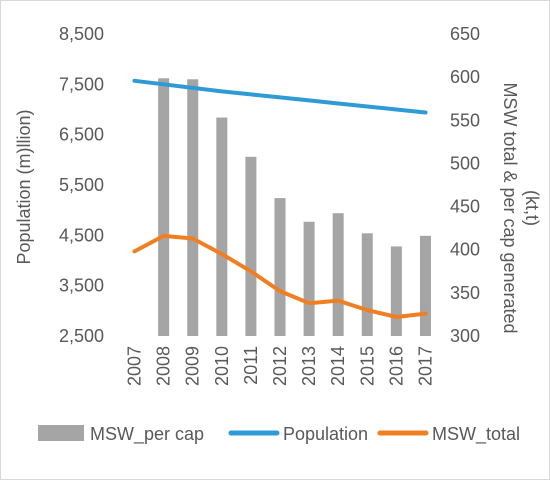  Describe the element at coordinates (81, 84) in the screenshot. I see `y-left-tick-label: 7,500` at that location.